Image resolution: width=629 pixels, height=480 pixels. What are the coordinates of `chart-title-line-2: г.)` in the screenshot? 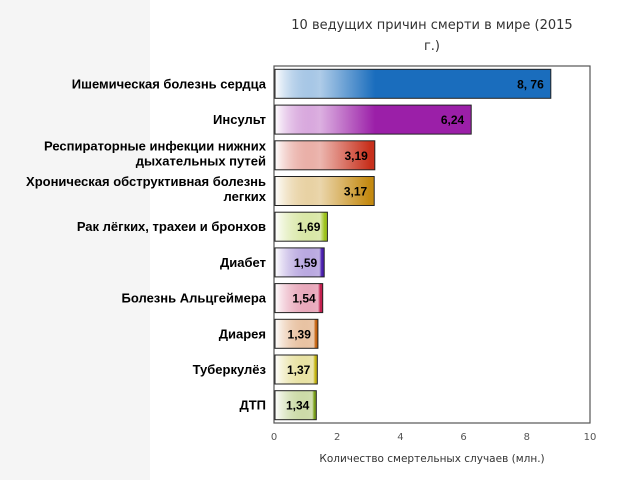 It's located at (432, 46).